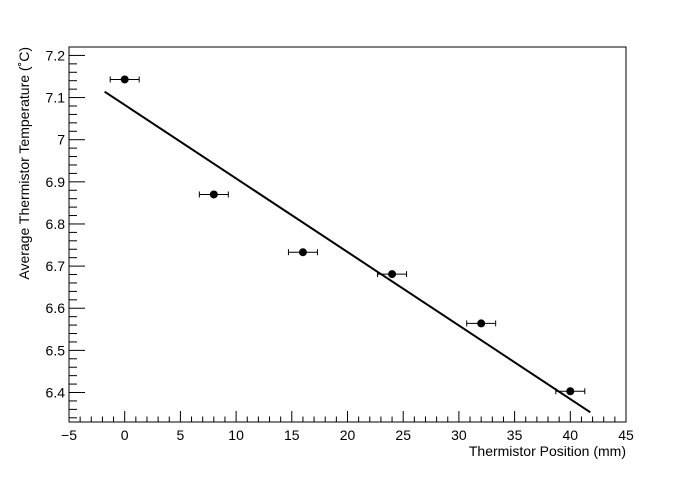 This screenshot has width=696, height=477. Describe the element at coordinates (56, 393) in the screenshot. I see `y-tick-label: 6.4` at that location.